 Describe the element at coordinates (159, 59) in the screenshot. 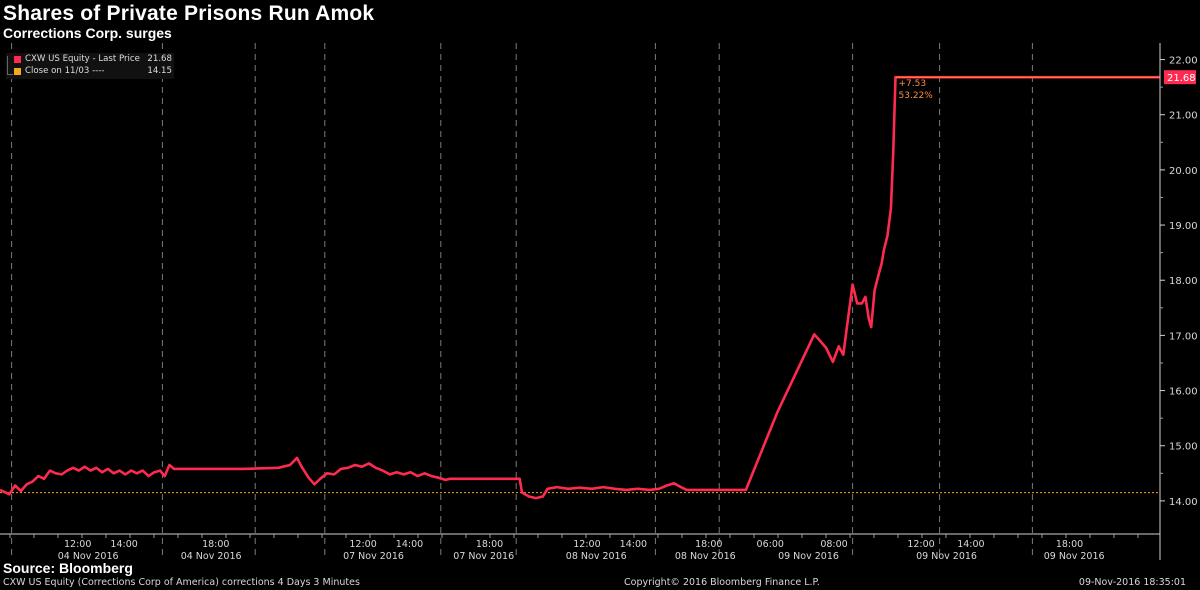

I see `legend-value: 21.68` at that location.